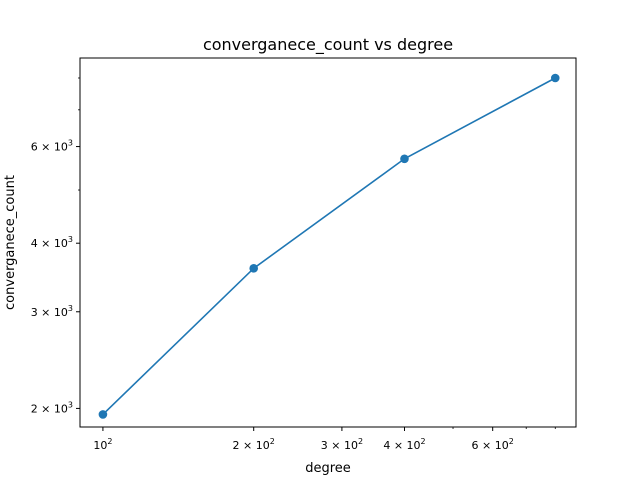 The height and width of the screenshot is (480, 640). I want to click on x-axis-label: degree, so click(328, 468).